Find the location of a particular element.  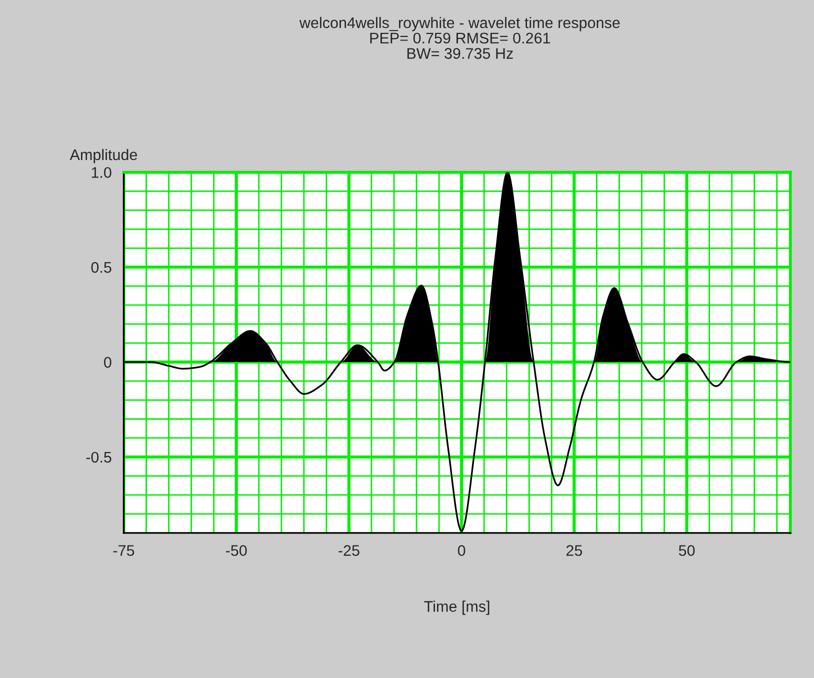

x-tick-label: -50 is located at coordinates (236, 550).